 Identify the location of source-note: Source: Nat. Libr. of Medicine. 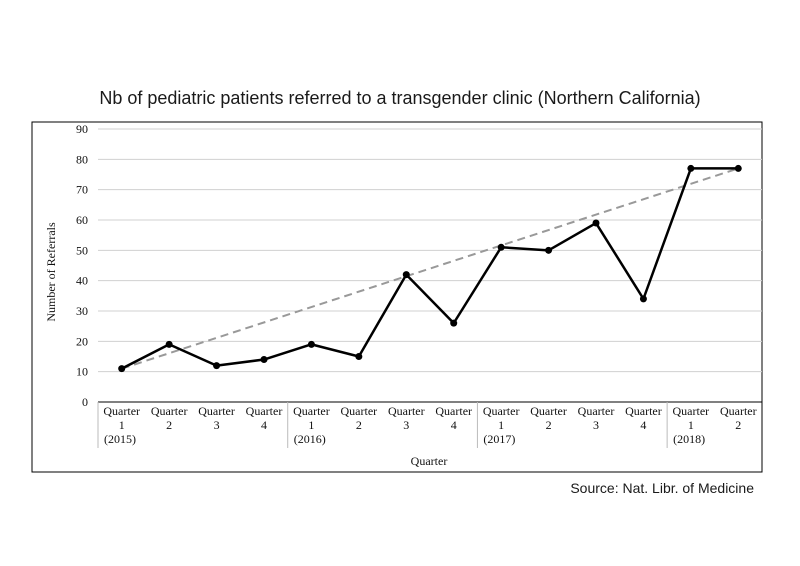
(662, 488).